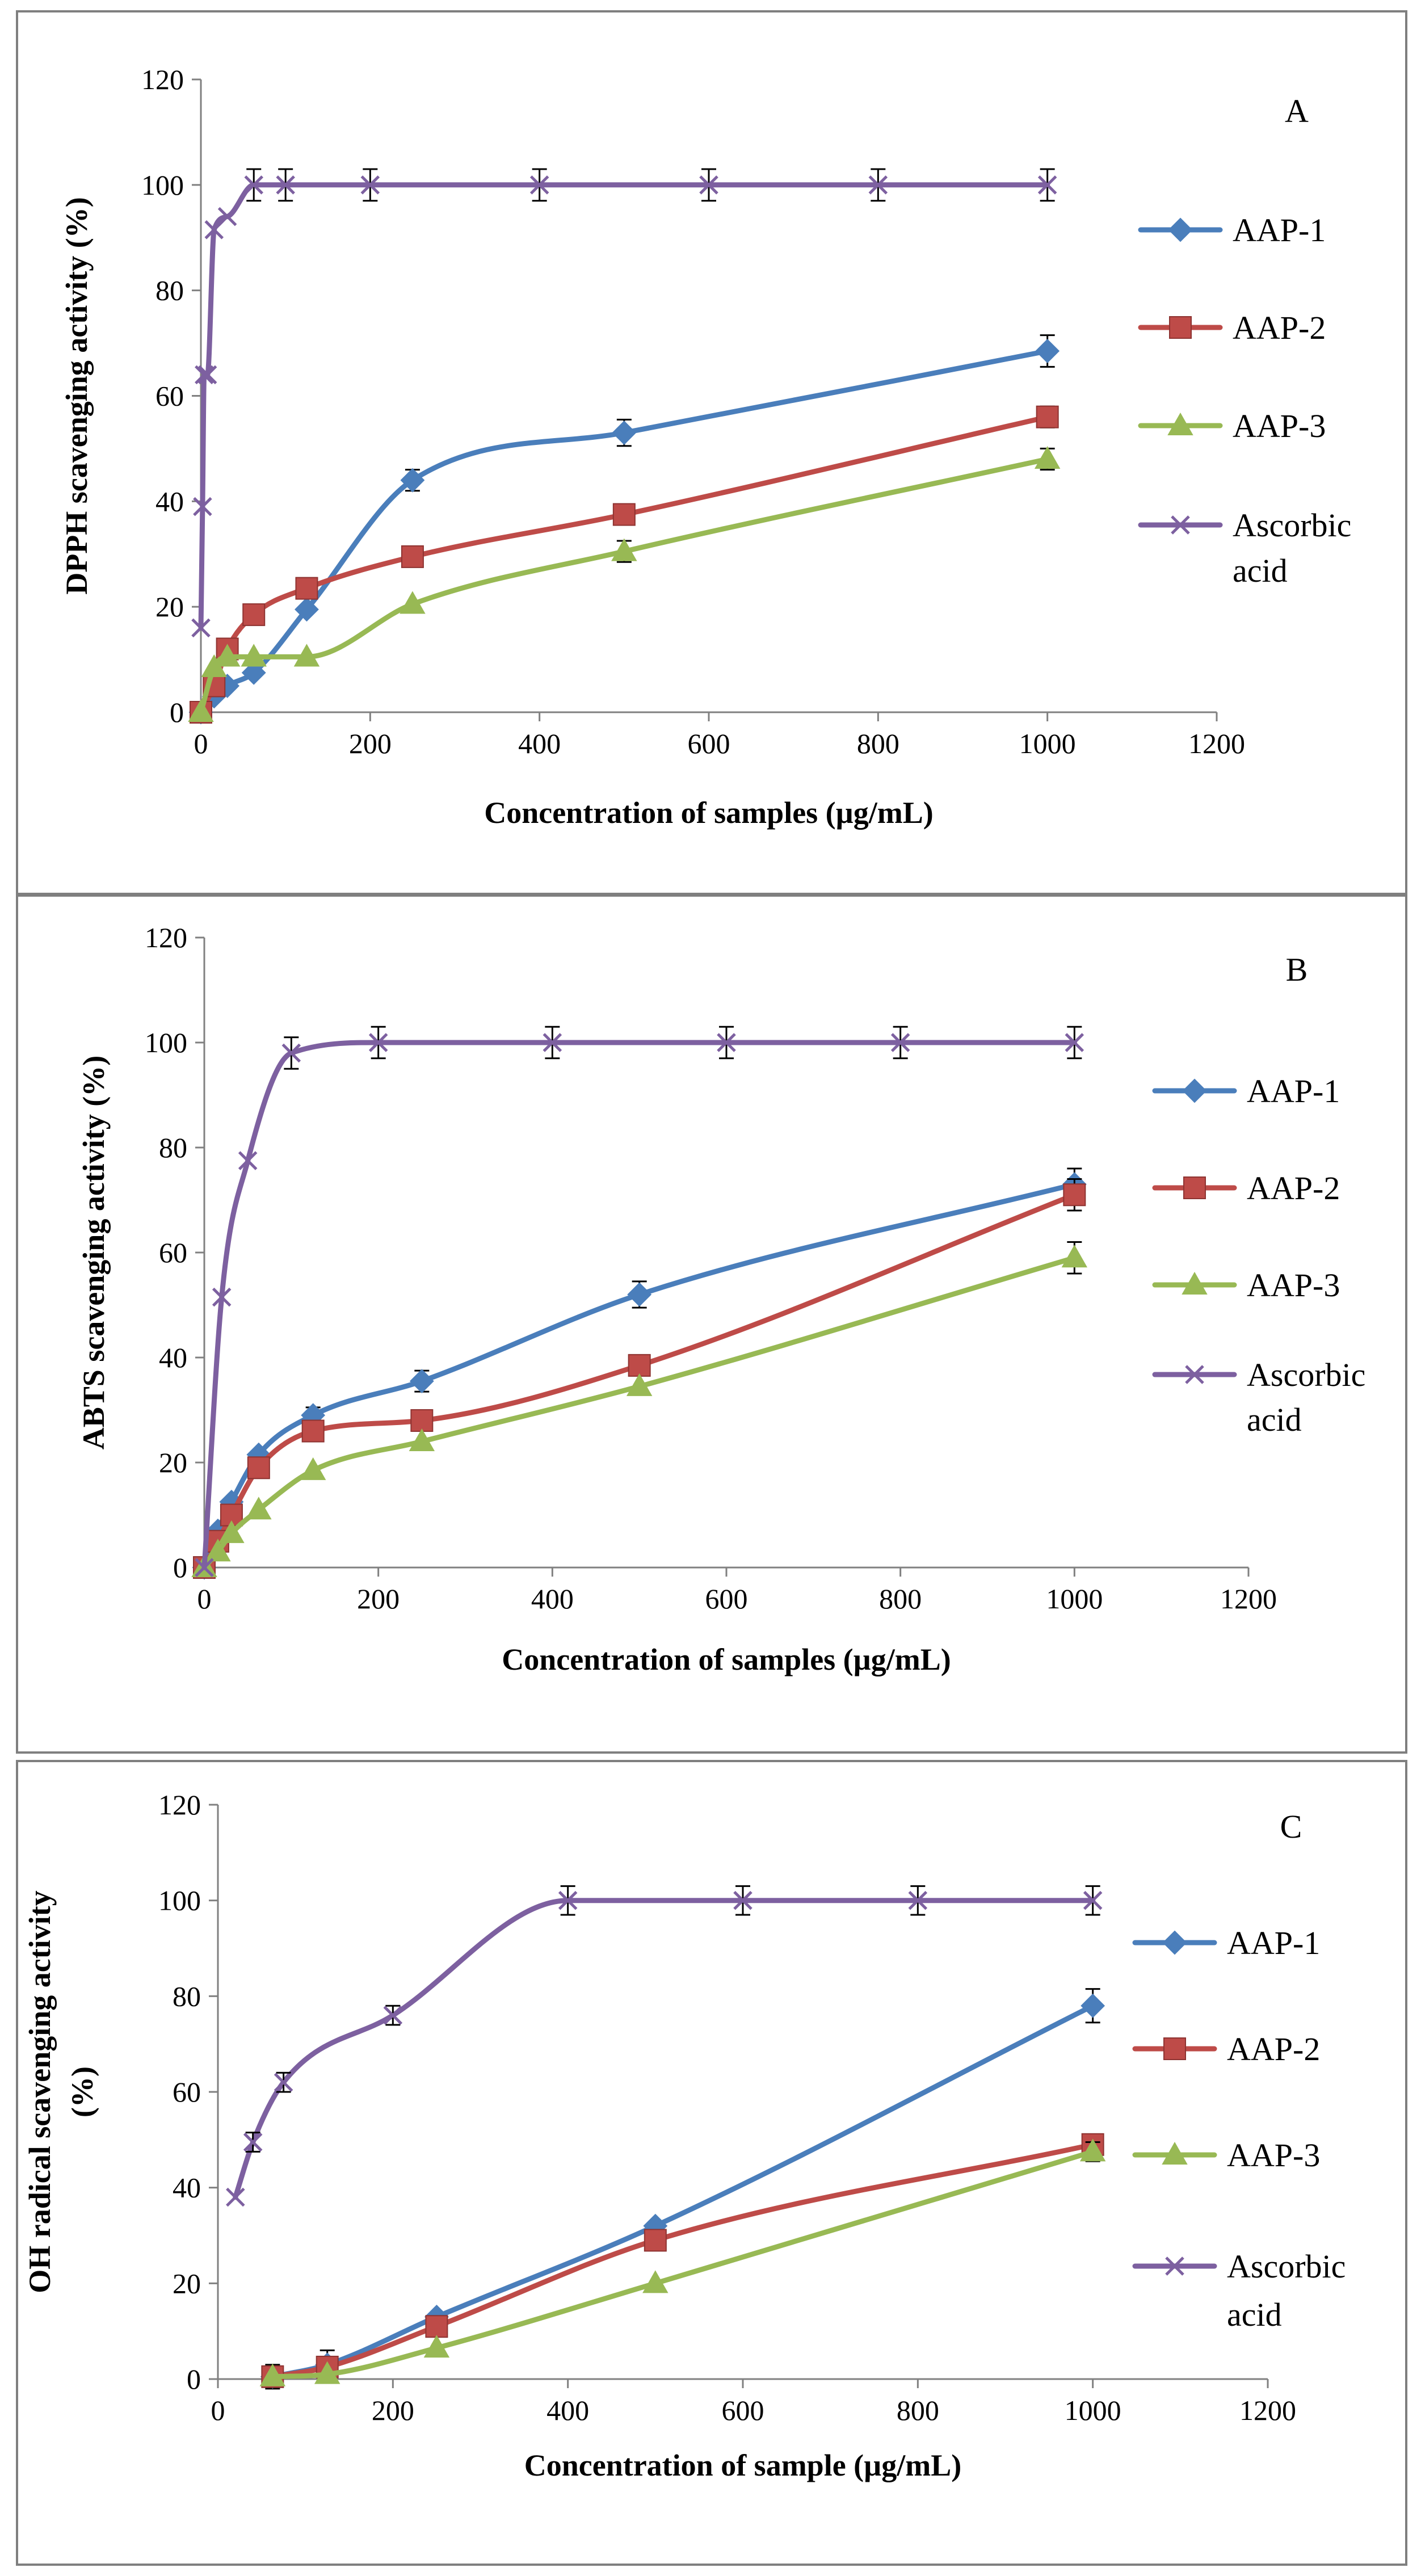 The image size is (1421, 2576). Describe the element at coordinates (194, 2379) in the screenshot. I see `y-tick-label: 0` at that location.